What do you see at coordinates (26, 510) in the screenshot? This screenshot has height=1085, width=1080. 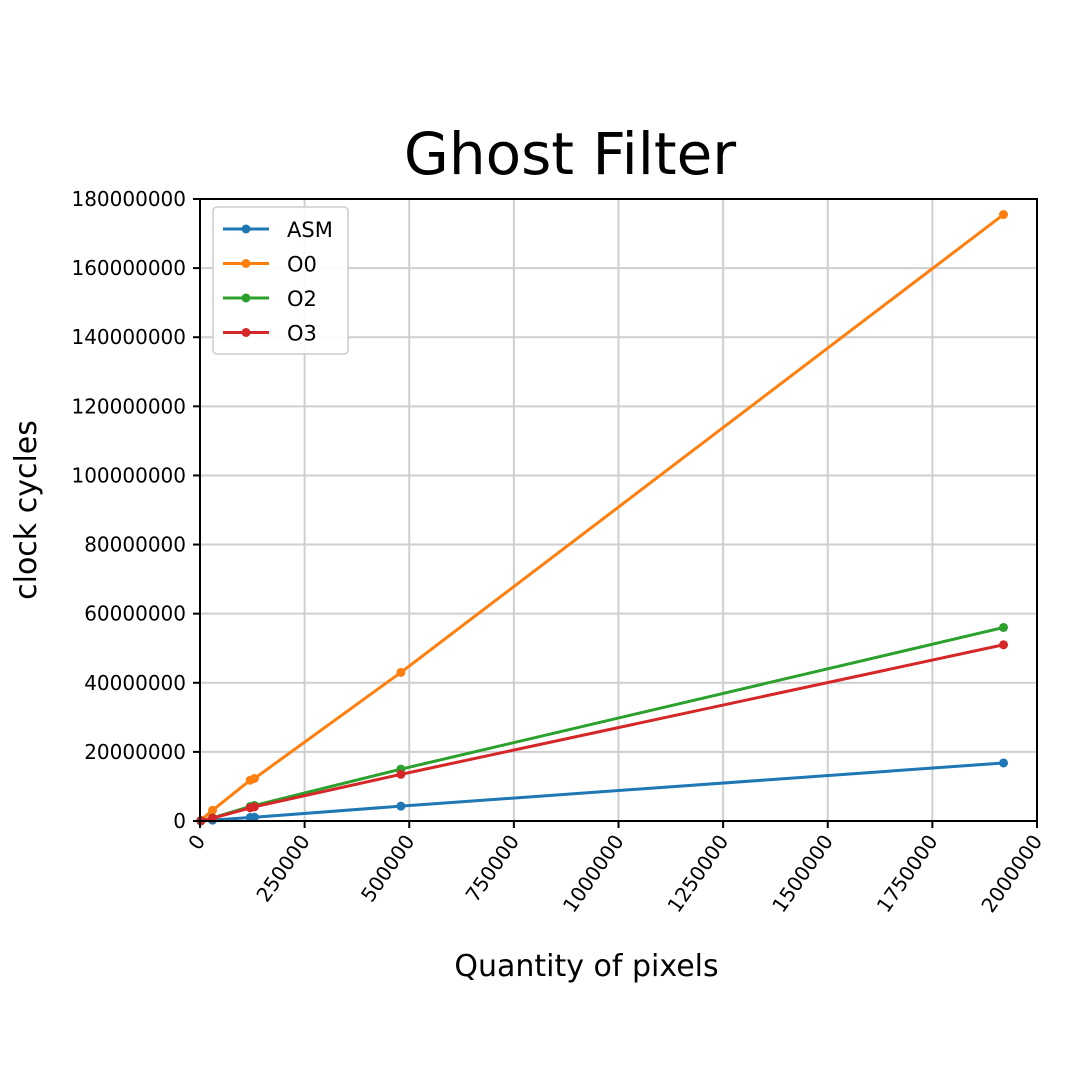 I see `y-axis-label: clock cycles` at bounding box center [26, 510].